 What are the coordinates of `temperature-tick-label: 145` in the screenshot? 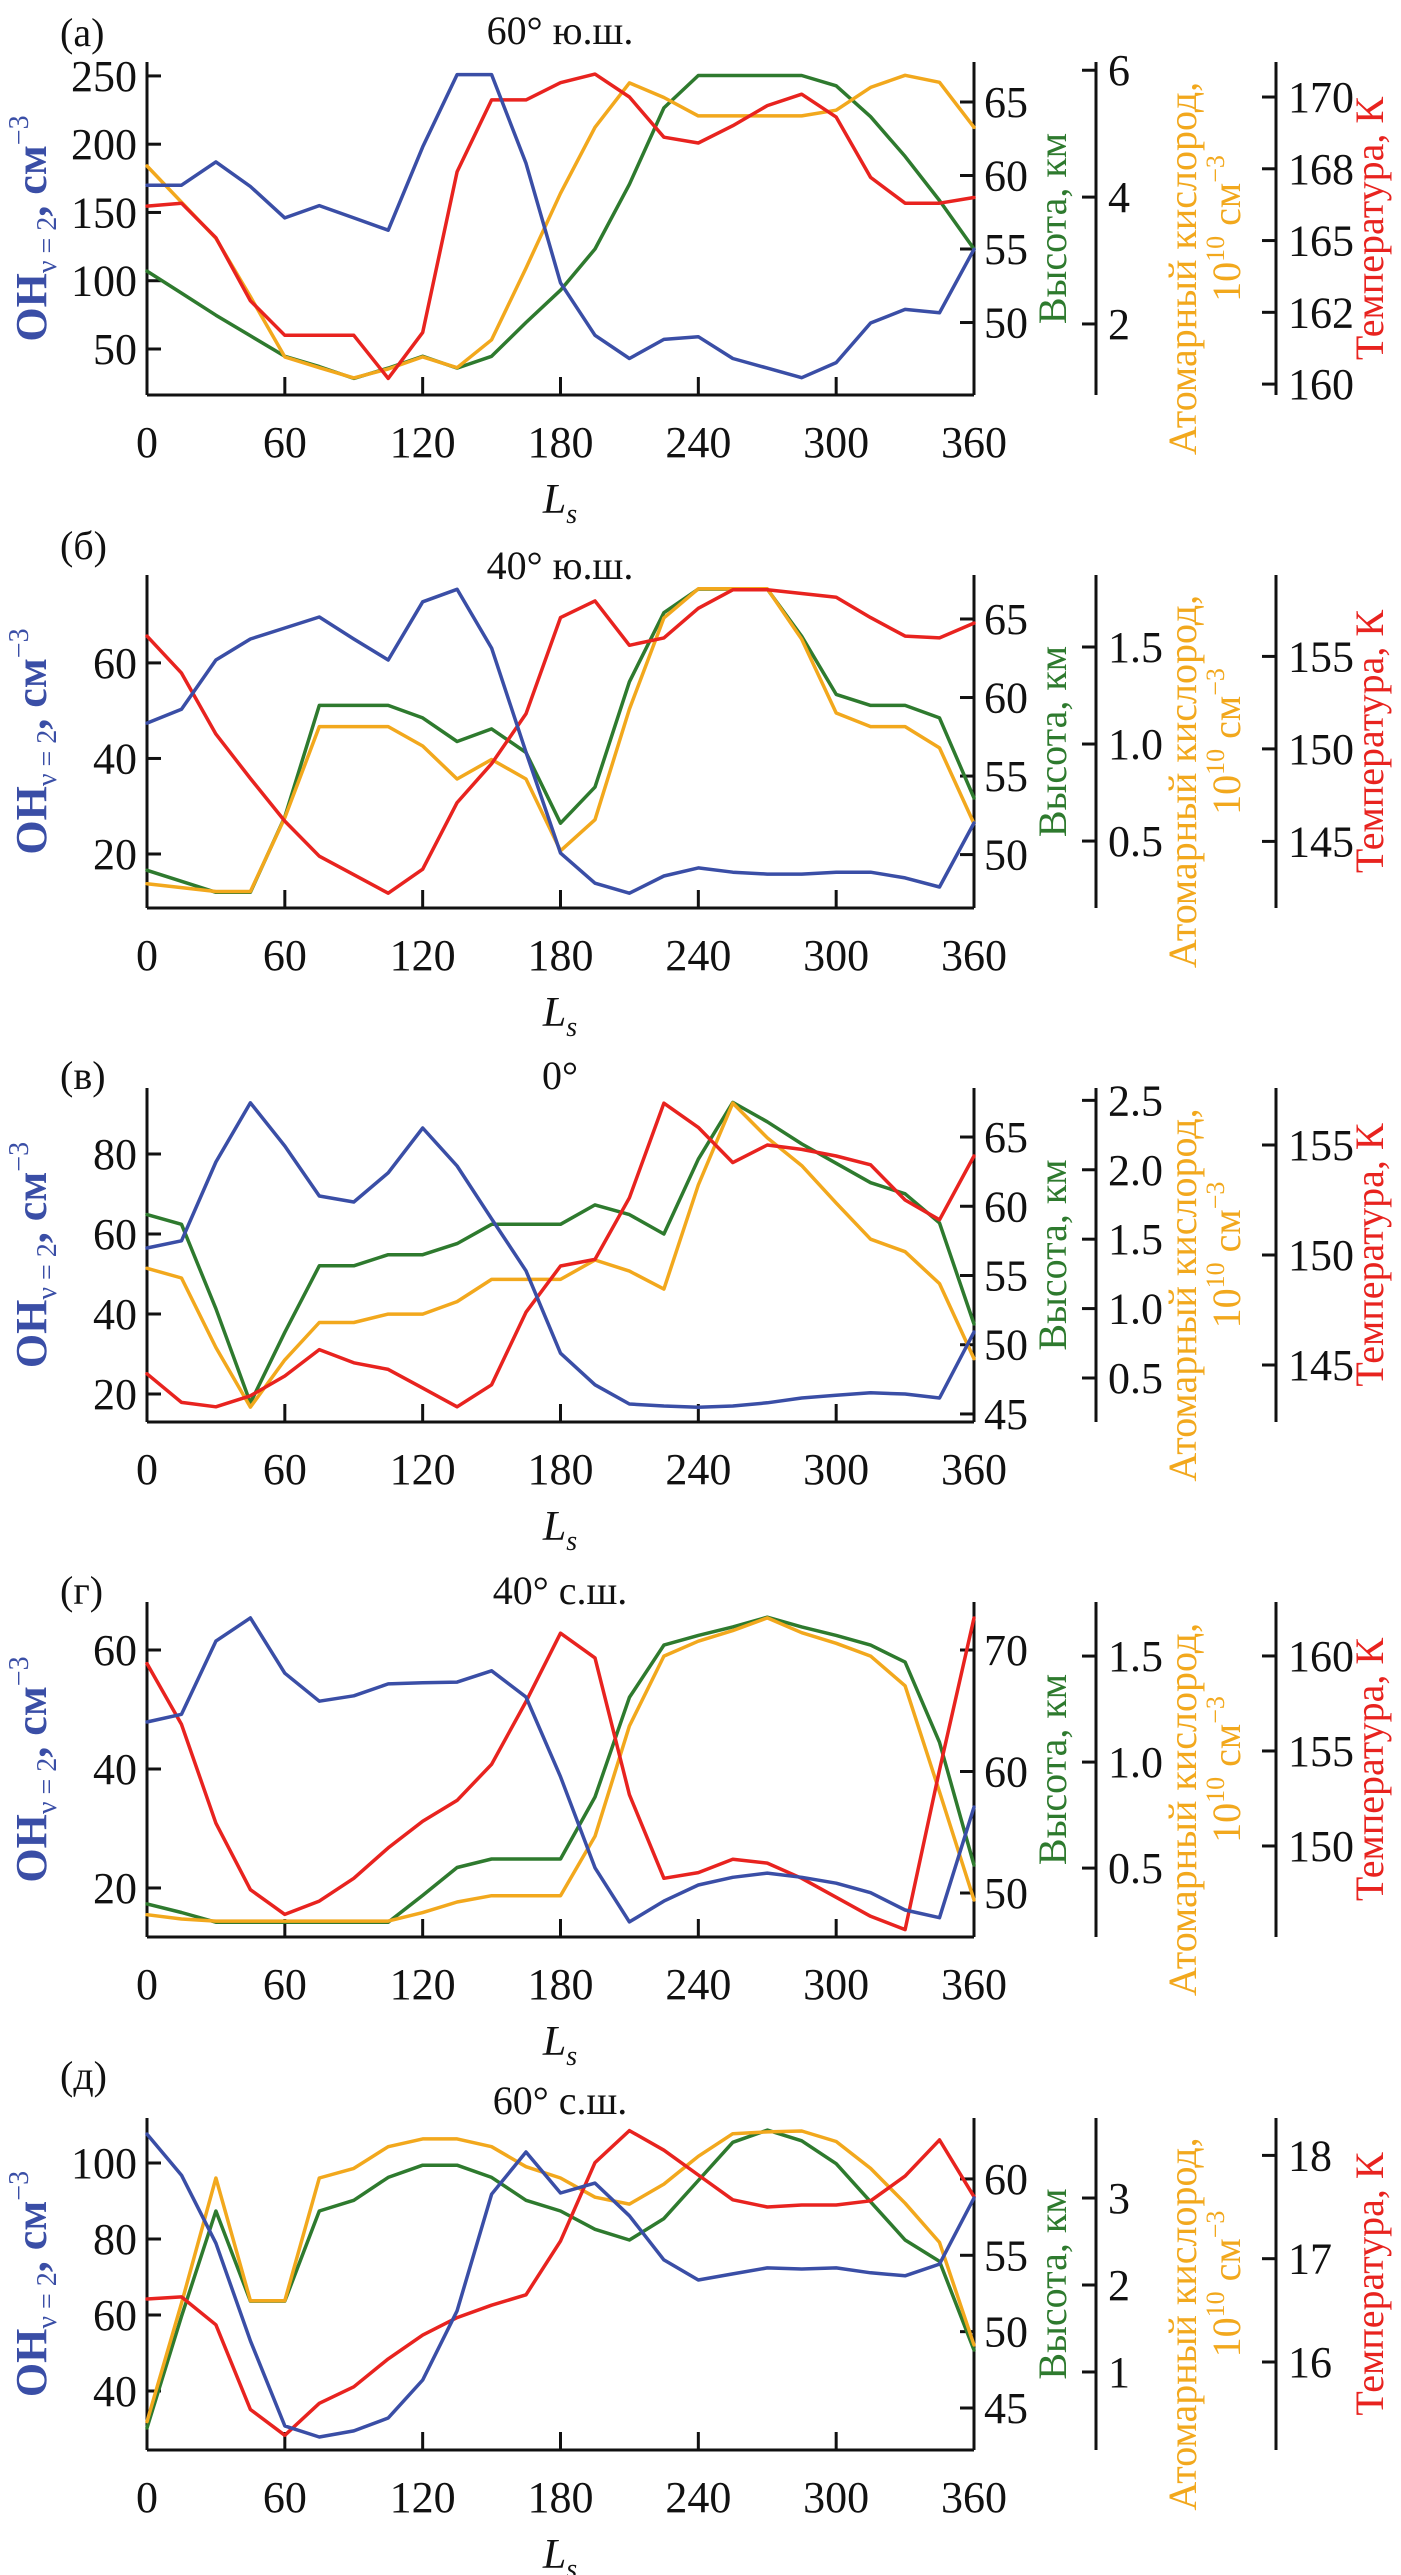 It's located at (1321, 1365).